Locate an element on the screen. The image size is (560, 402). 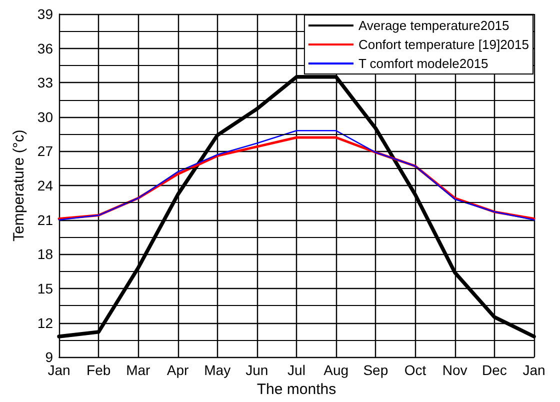
x-tick-label: Jul is located at coordinates (297, 370).